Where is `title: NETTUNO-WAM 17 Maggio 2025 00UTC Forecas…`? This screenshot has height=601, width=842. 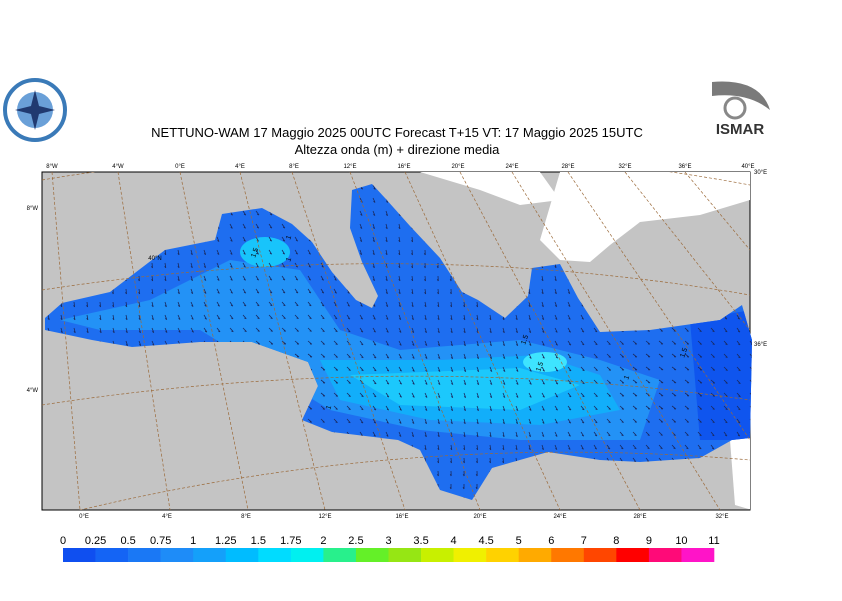 title: NETTUNO-WAM 17 Maggio 2025 00UTC Forecas… is located at coordinates (397, 132).